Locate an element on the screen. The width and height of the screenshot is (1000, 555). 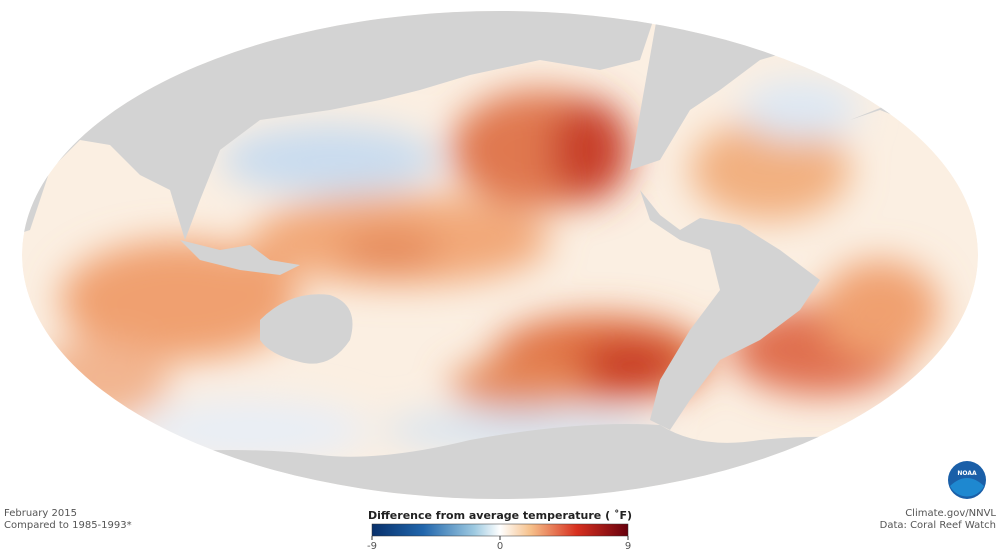
baseline-label: Compared to 1985-1993* is located at coordinates (68, 525).